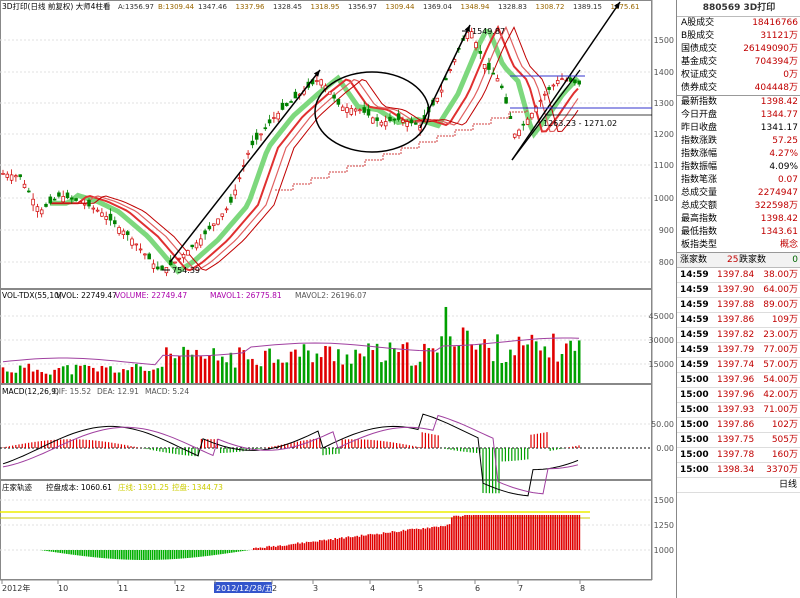 This screenshot has height=598, width=800. What do you see at coordinates (779, 128) in the screenshot?
I see `index-value: 1341.17` at bounding box center [779, 128].